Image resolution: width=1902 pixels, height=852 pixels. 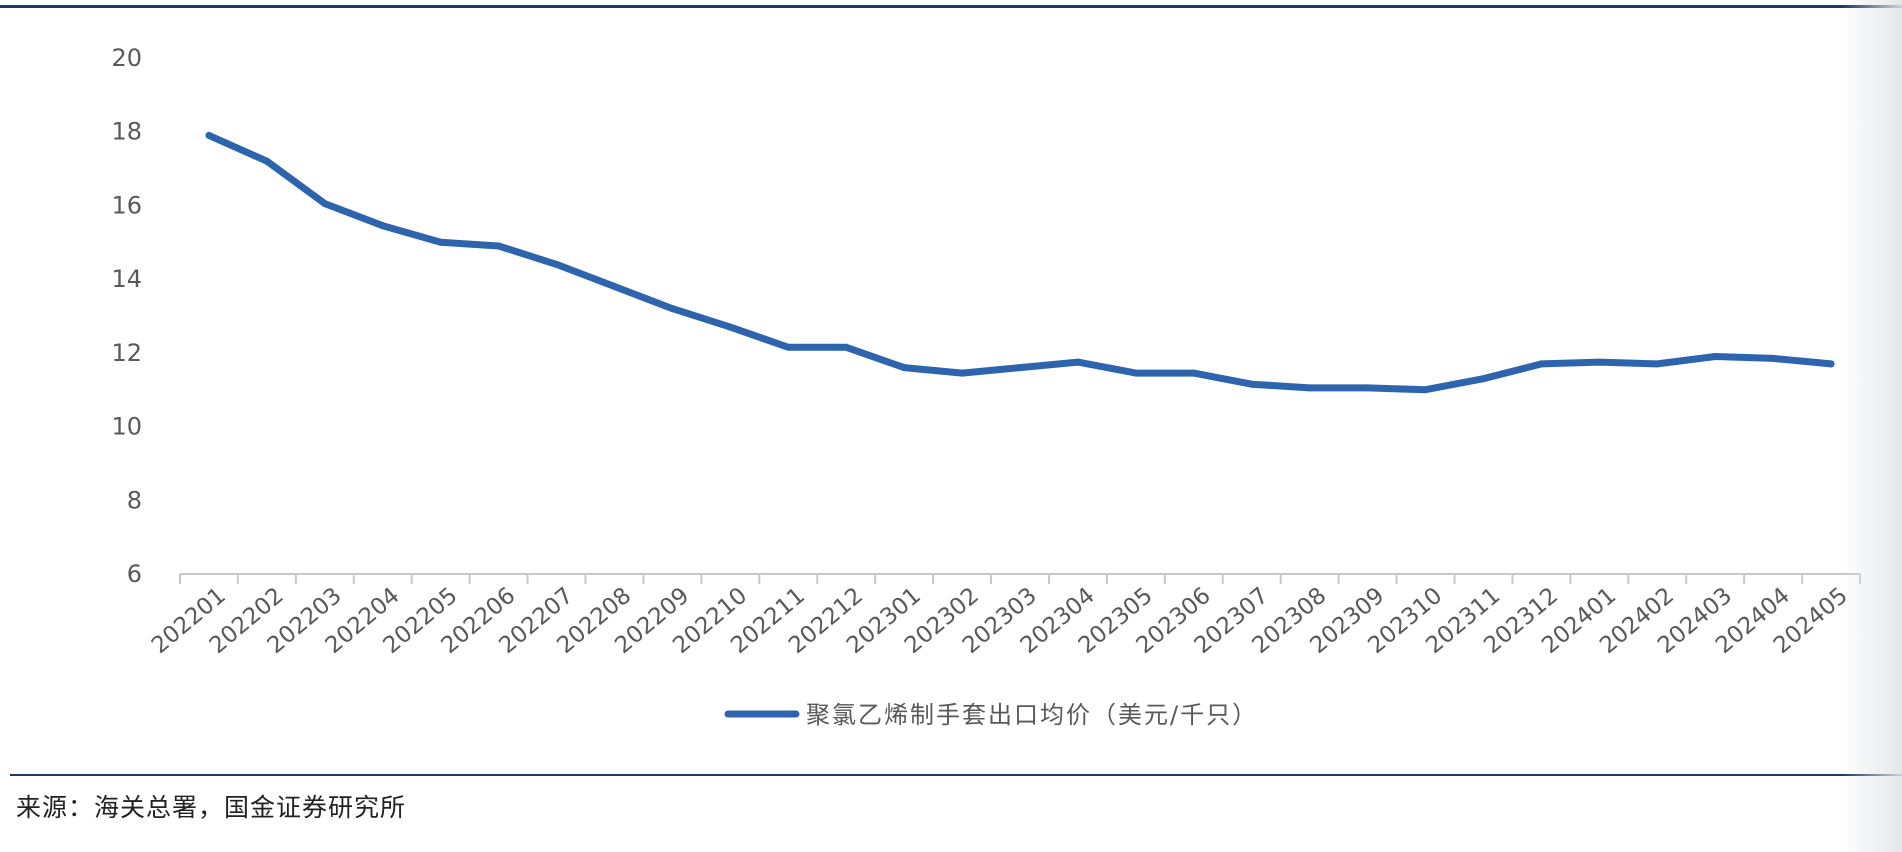 What do you see at coordinates (211, 807) in the screenshot?
I see `source-note: 来源：海关总署，国金证券研究所` at bounding box center [211, 807].